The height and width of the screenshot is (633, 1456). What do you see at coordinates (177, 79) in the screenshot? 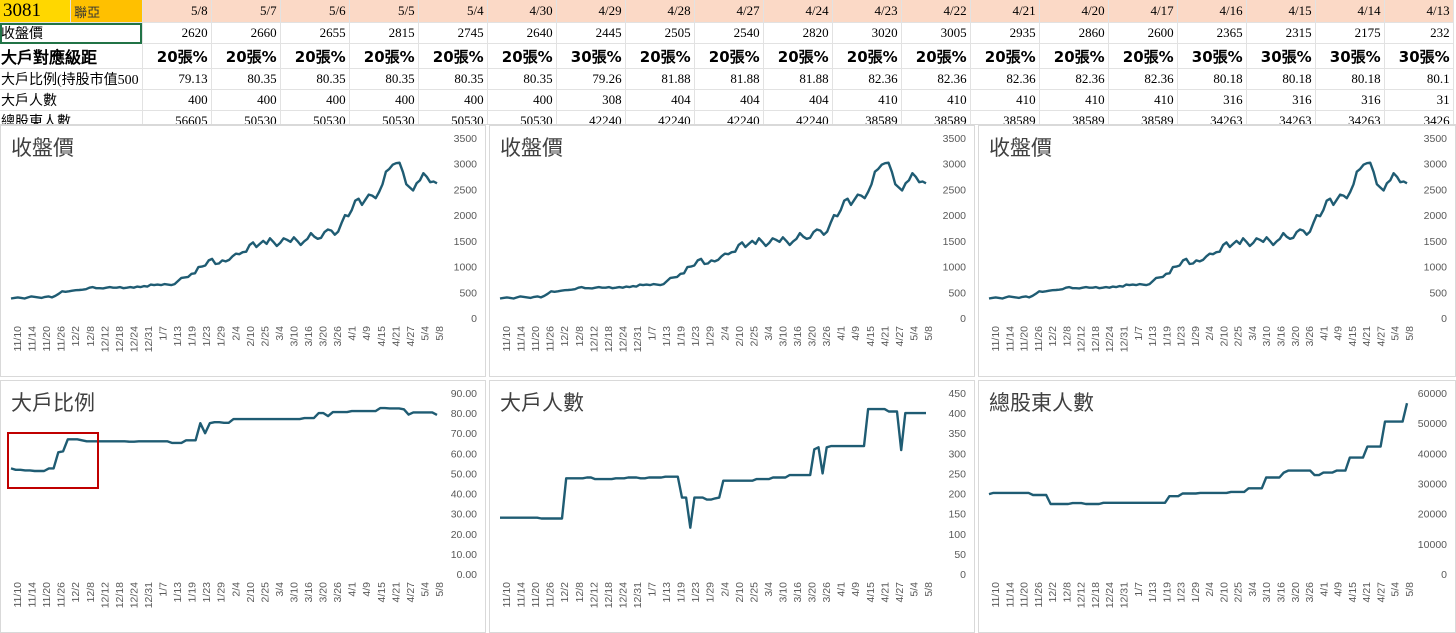
I see `value-cell: 79.13` at bounding box center [177, 79].